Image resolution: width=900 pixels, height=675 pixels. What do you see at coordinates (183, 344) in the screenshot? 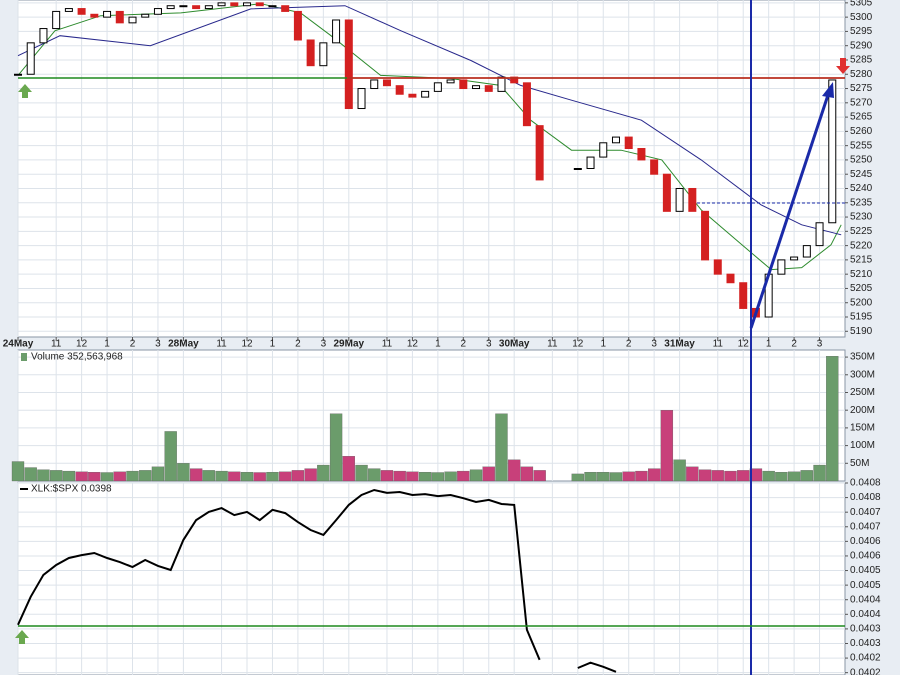
I see `x-tick-label: 28May` at bounding box center [183, 344].